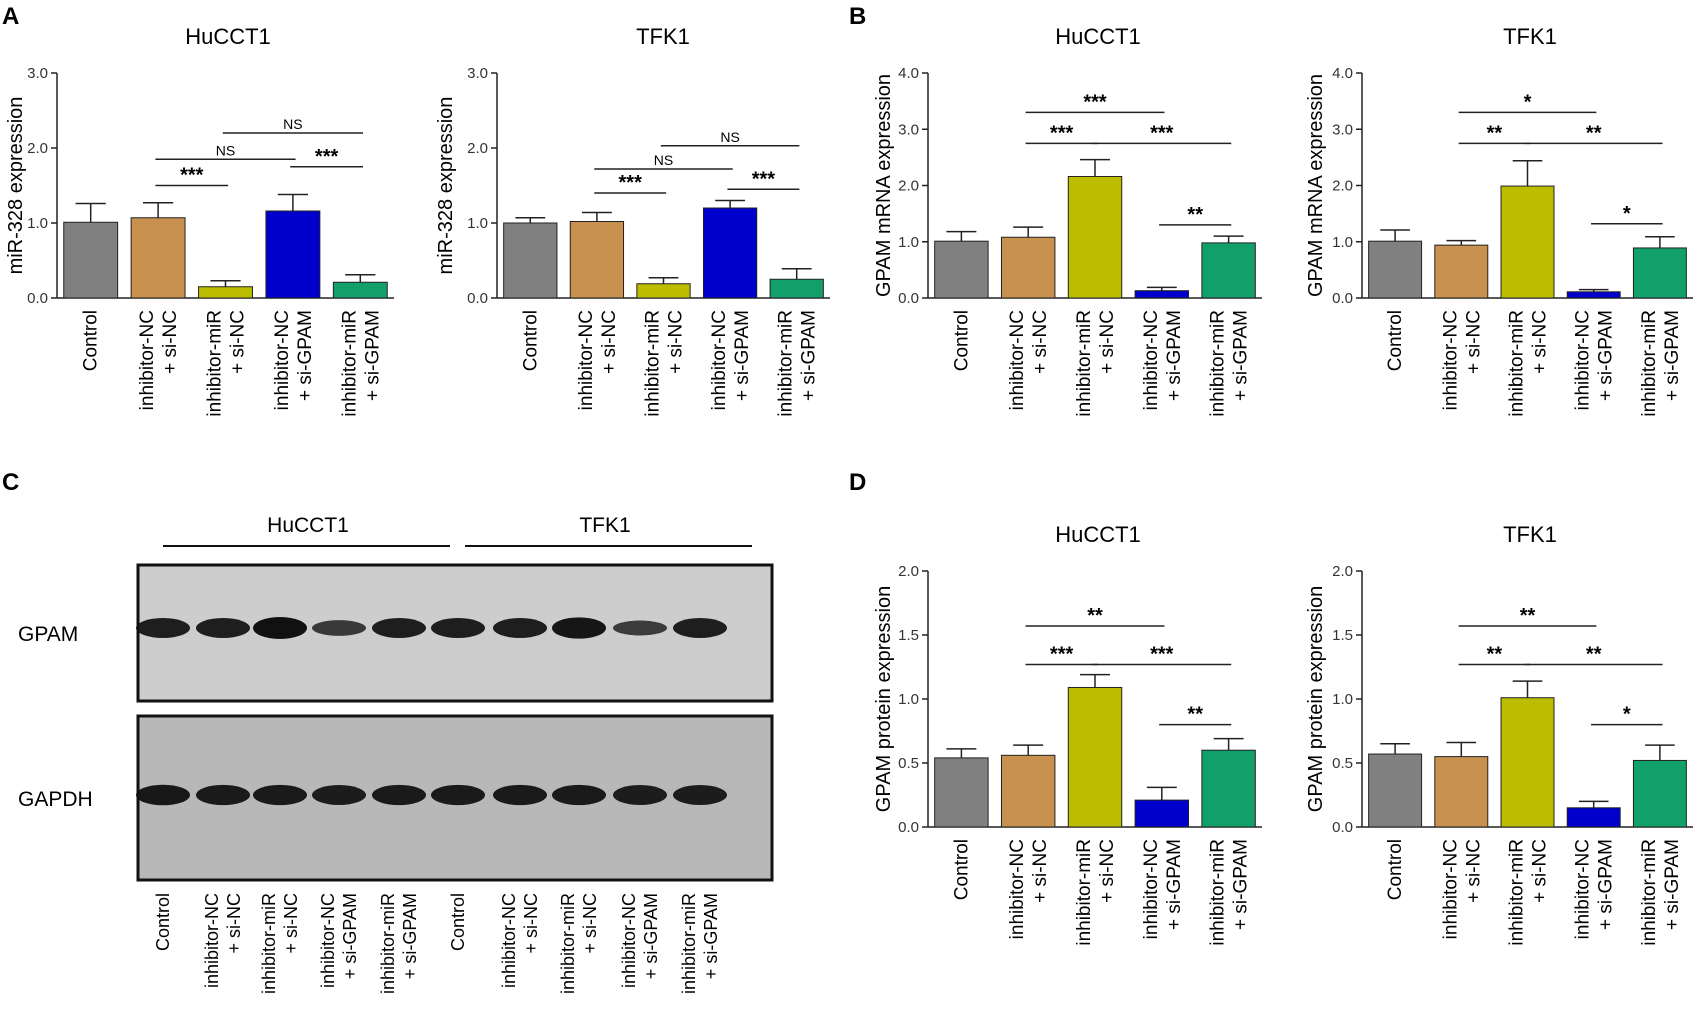 The image size is (1701, 1010). I want to click on blot-lane-label: inhibitor-miR + si-GPAM, so click(700, 943).